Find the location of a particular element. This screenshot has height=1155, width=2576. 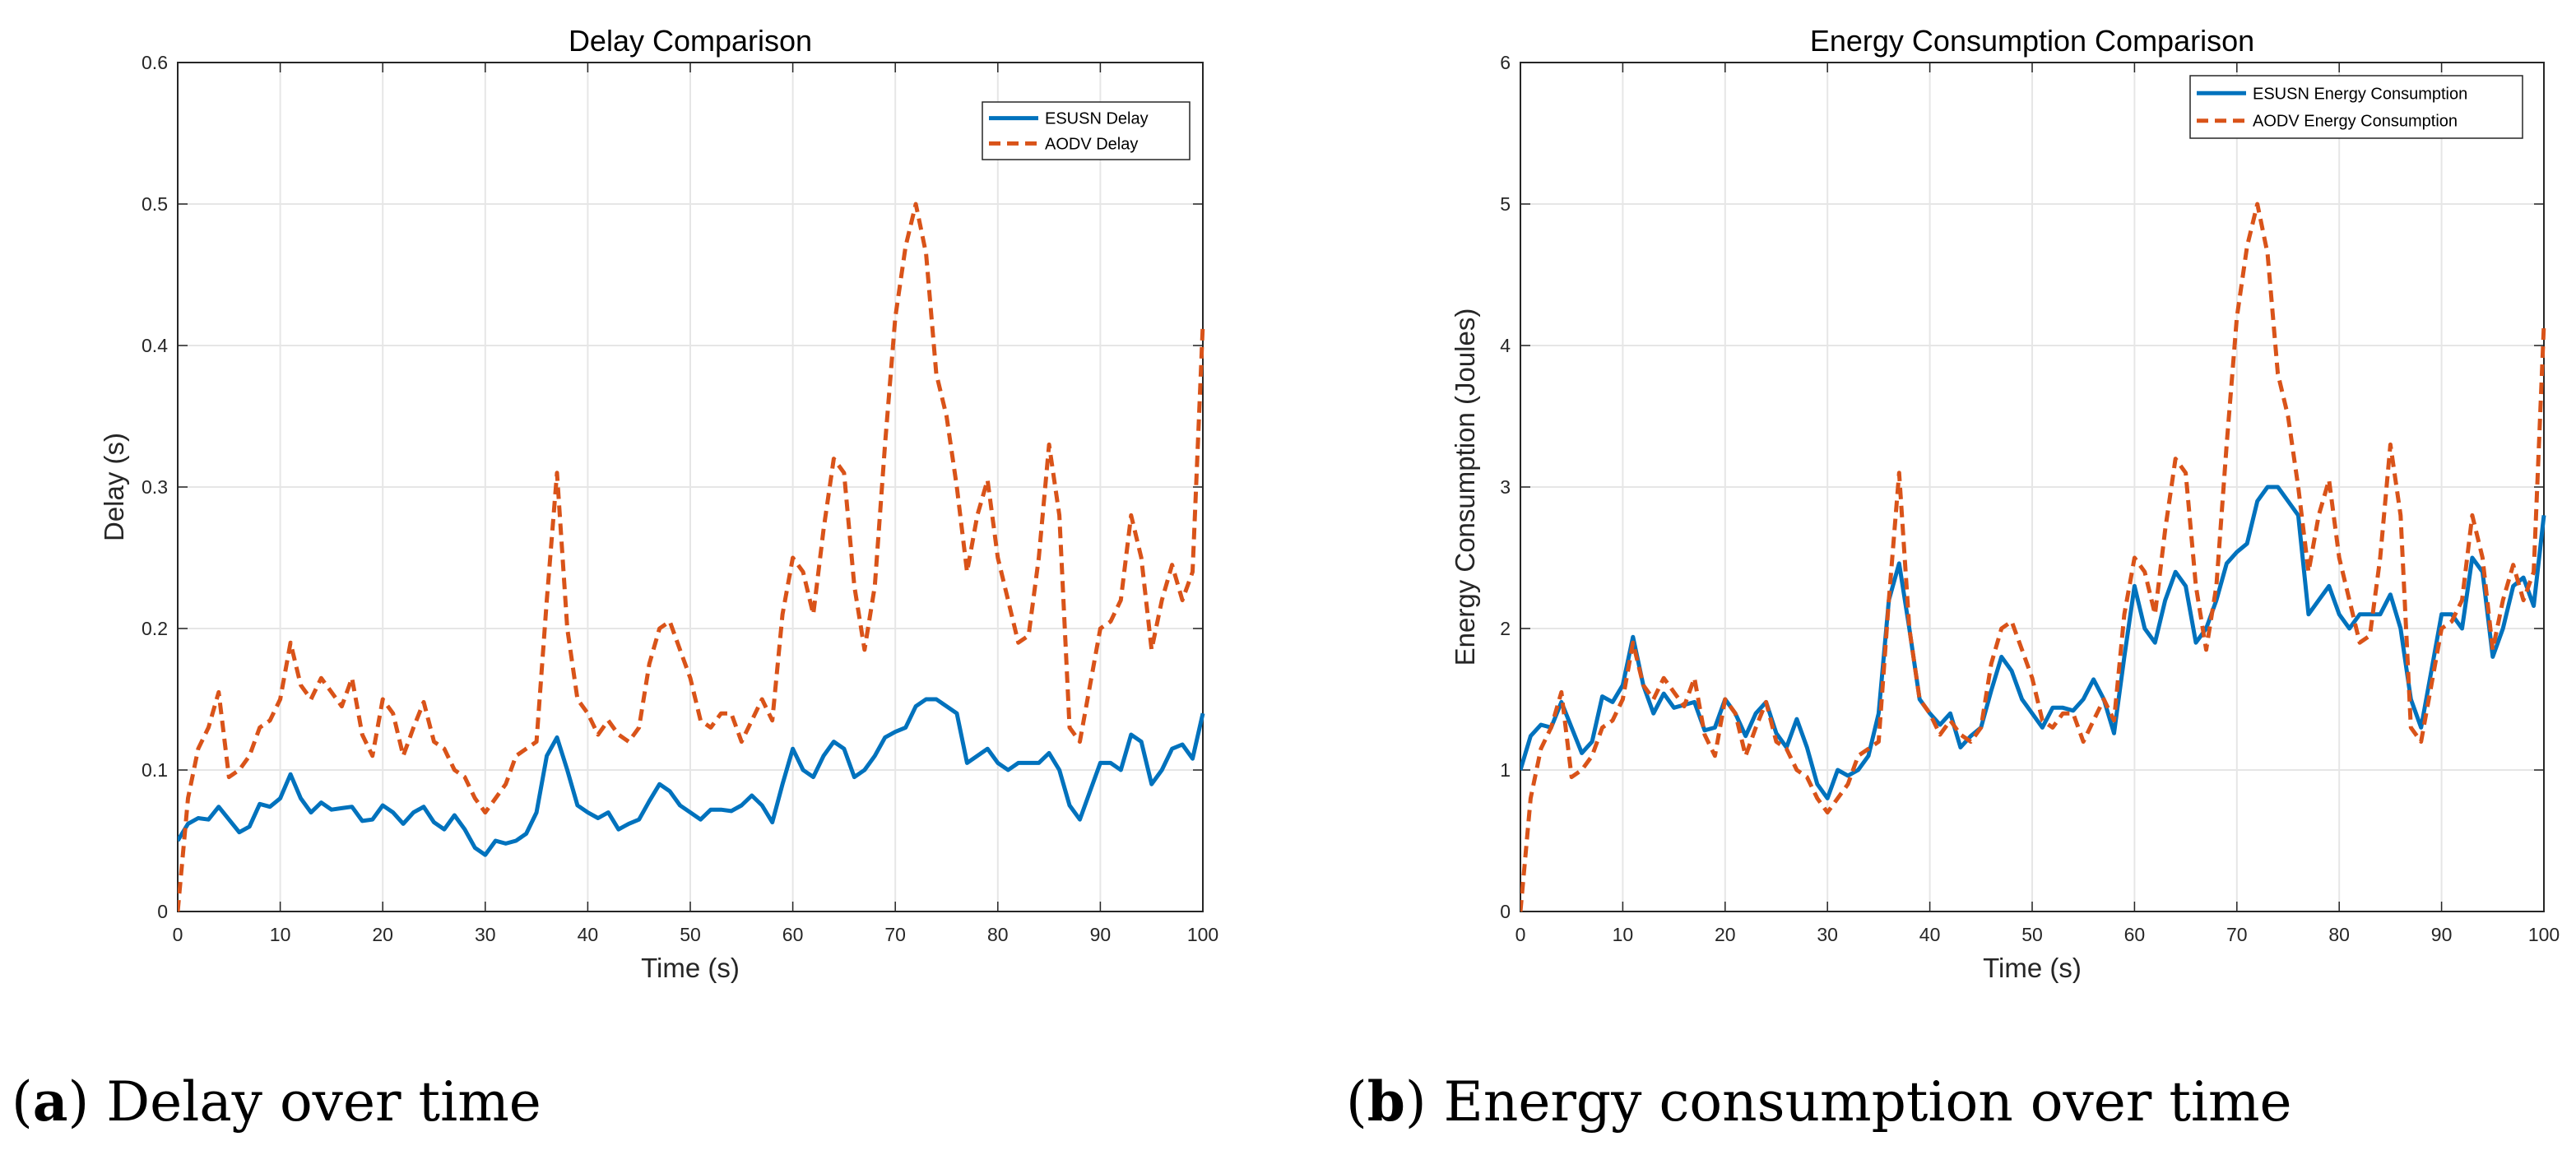

caption-a: (a) Delay over time is located at coordinates (276, 1101).